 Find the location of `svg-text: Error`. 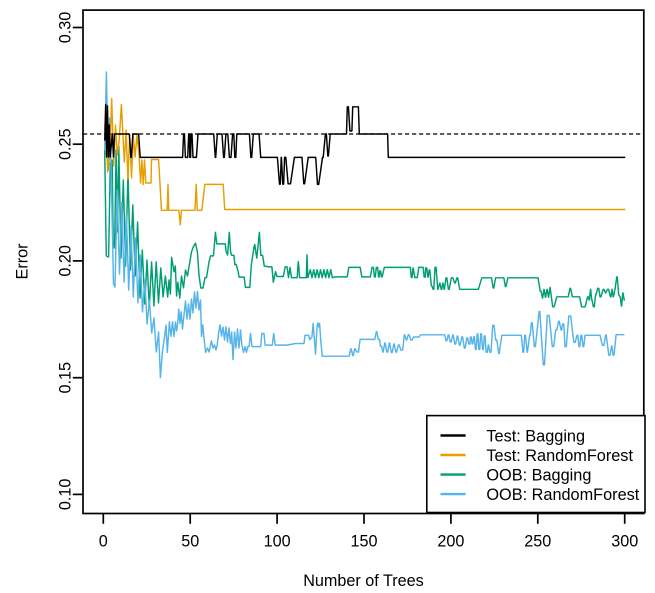

svg-text: Error is located at coordinates (23, 261).